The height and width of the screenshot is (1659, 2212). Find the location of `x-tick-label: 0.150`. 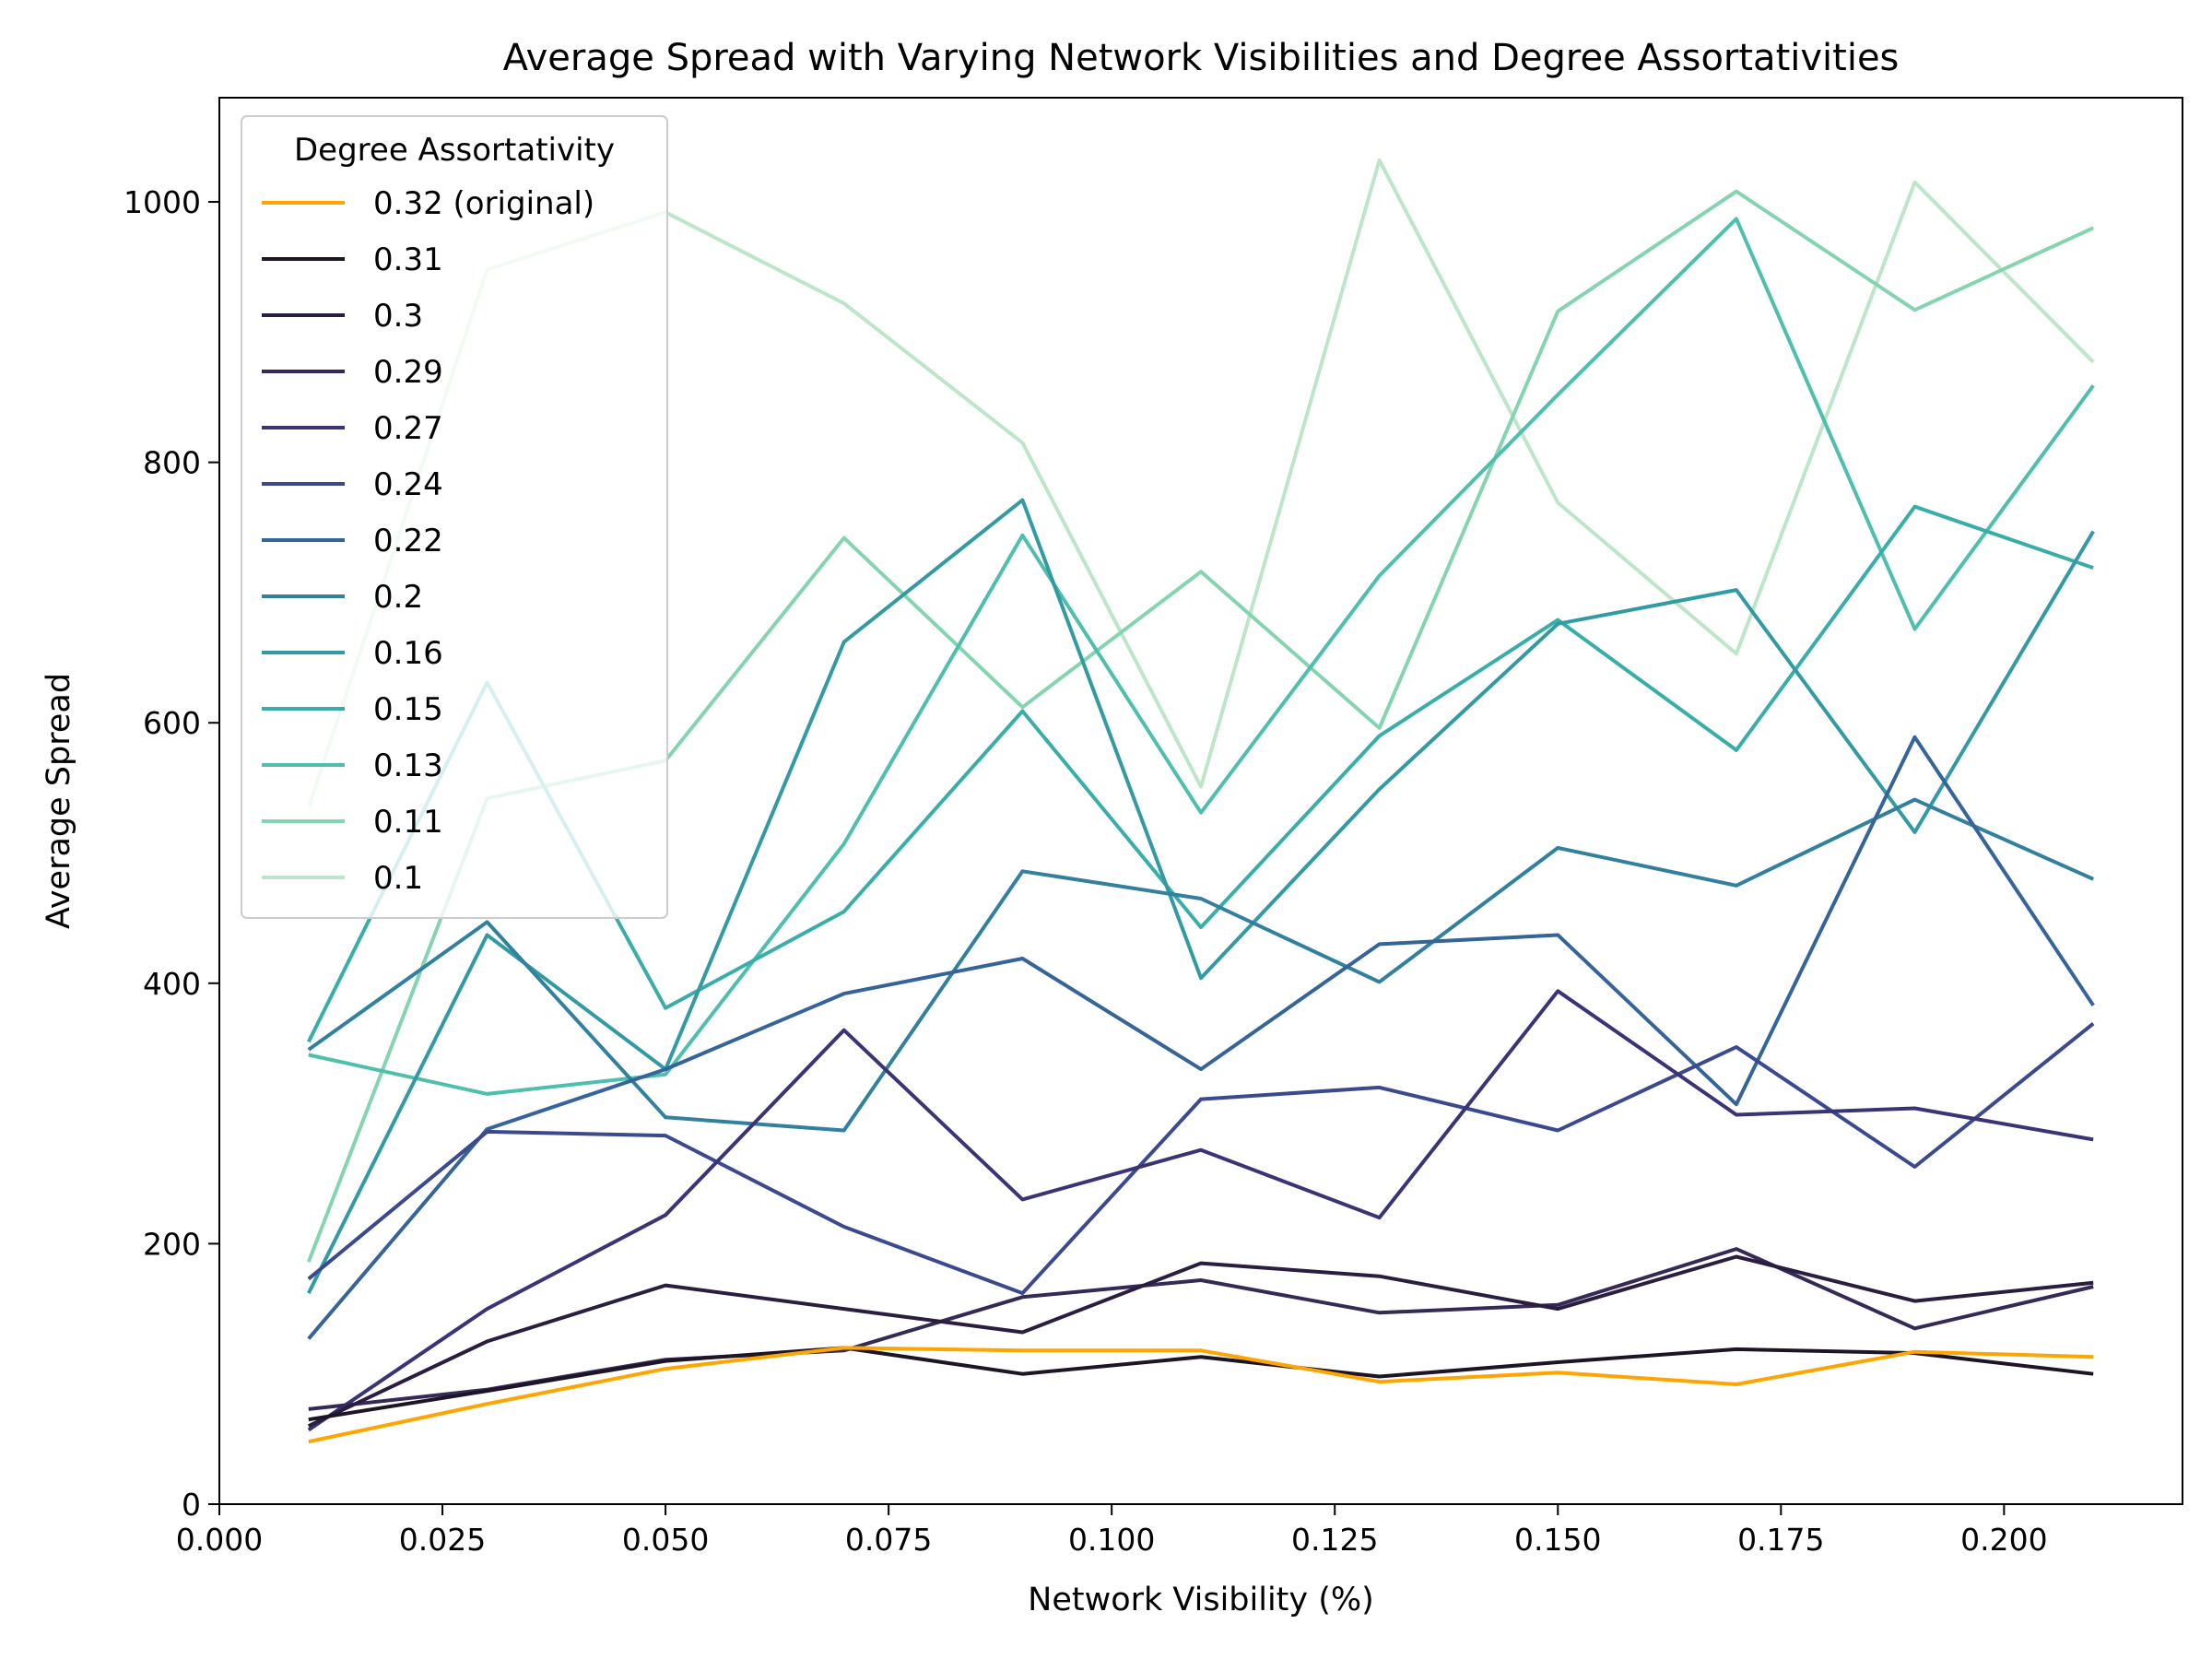

x-tick-label: 0.150 is located at coordinates (1557, 1540).